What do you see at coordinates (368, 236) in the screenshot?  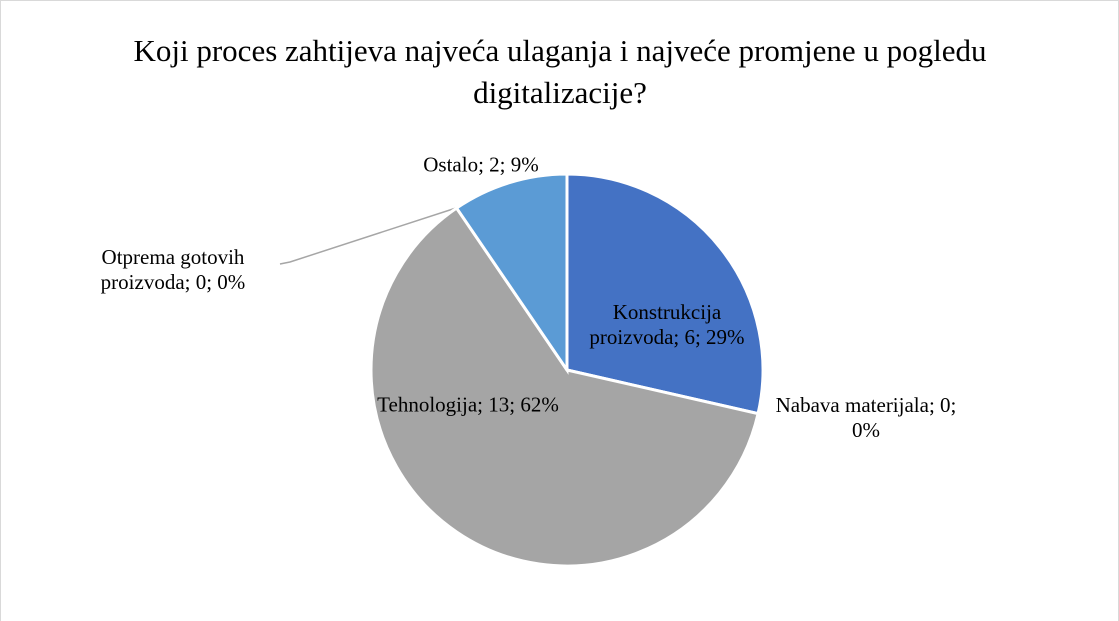 I see `leader-line` at bounding box center [368, 236].